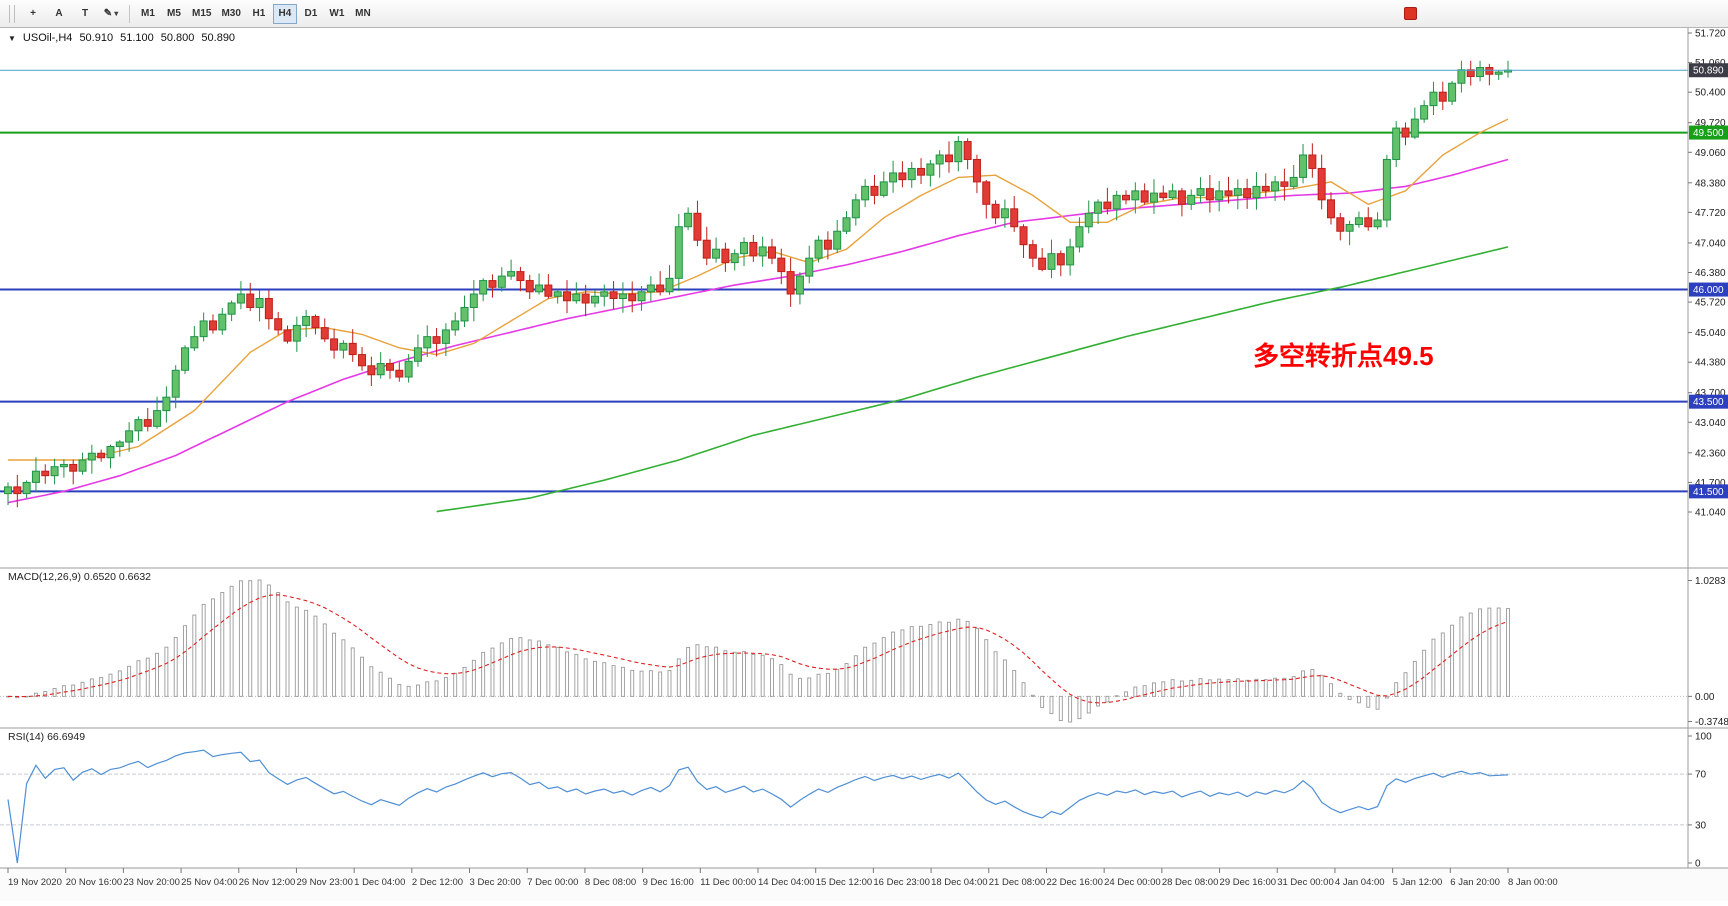 The width and height of the screenshot is (1728, 906). Describe the element at coordinates (1475, 882) in the screenshot. I see `time-tick-label: 6 Jan 20:00` at that location.